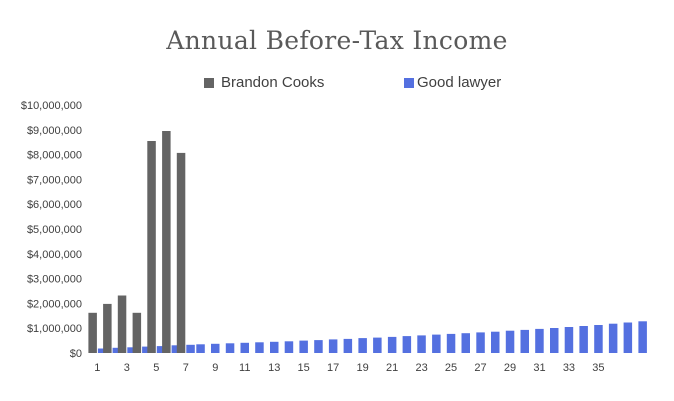 This screenshot has width=674, height=401. I want to click on x-tick-label: 17, so click(333, 368).